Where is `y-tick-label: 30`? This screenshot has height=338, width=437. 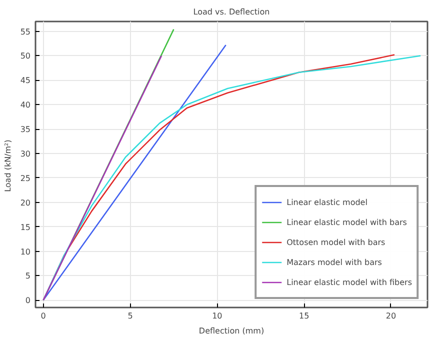
y-tick-label: 30 is located at coordinates (25, 154).